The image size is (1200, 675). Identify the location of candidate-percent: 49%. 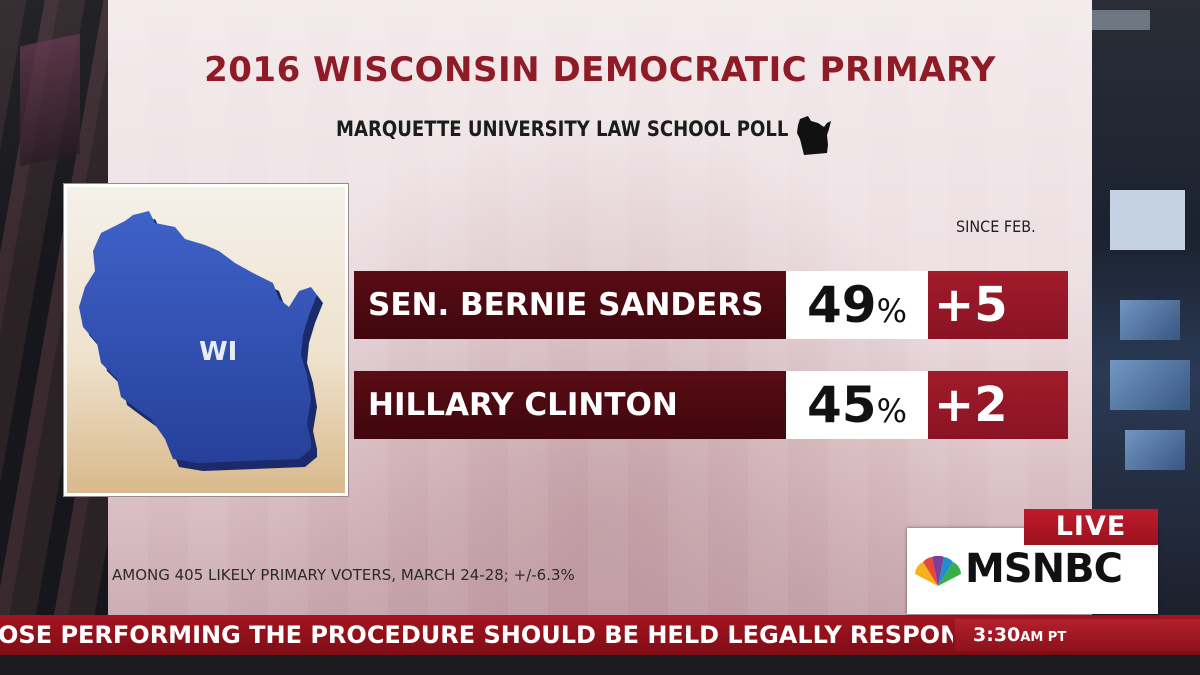
(857, 305).